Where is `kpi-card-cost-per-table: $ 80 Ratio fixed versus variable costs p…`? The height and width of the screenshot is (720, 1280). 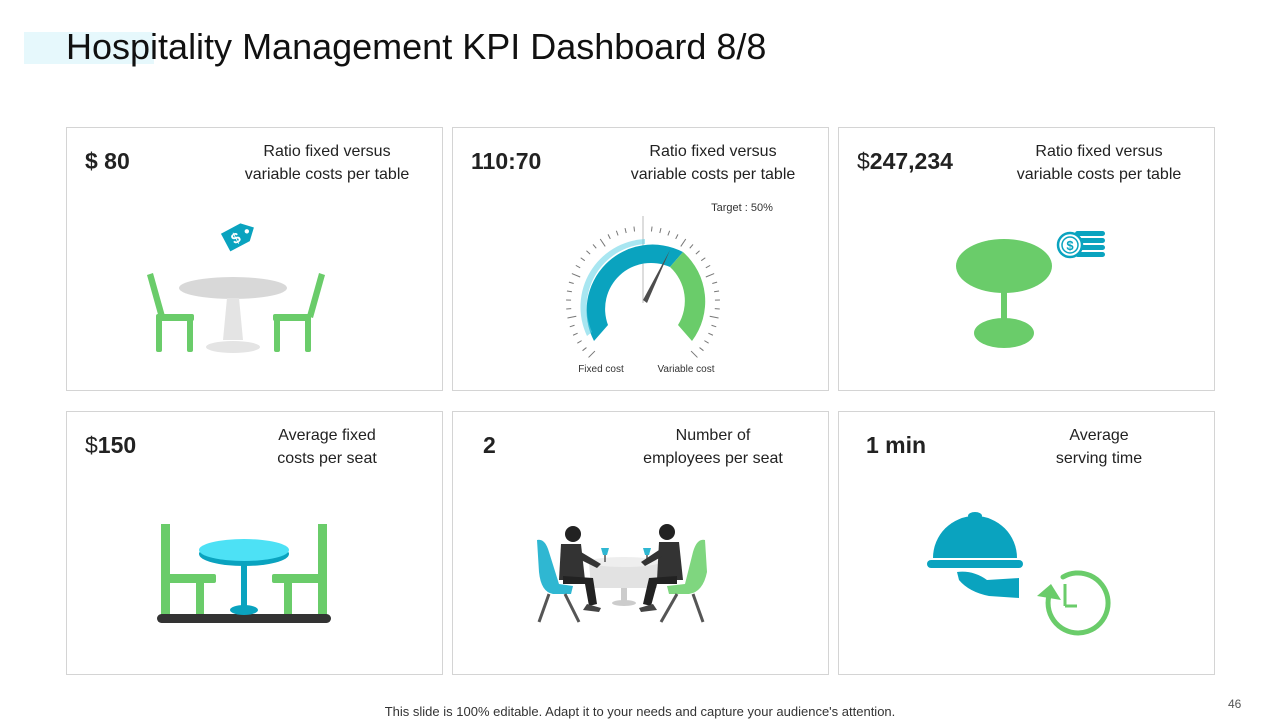
kpi-card-cost-per-table: $ 80 Ratio fixed versus variable costs p… is located at coordinates (254, 259).